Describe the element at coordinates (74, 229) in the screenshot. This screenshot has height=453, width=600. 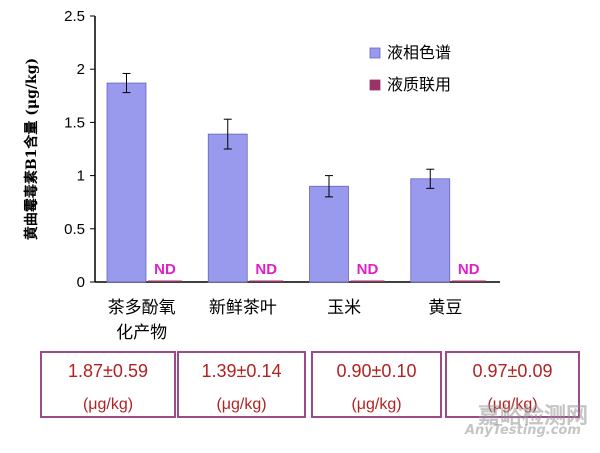
I see `y-tick-label: 0.5` at that location.